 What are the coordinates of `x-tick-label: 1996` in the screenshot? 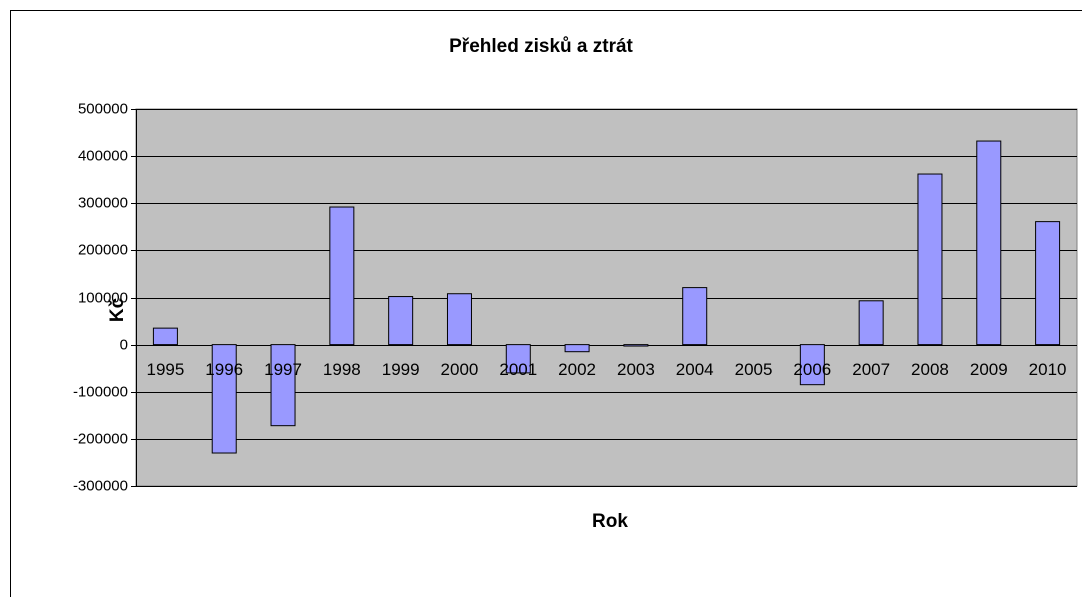 It's located at (224, 369).